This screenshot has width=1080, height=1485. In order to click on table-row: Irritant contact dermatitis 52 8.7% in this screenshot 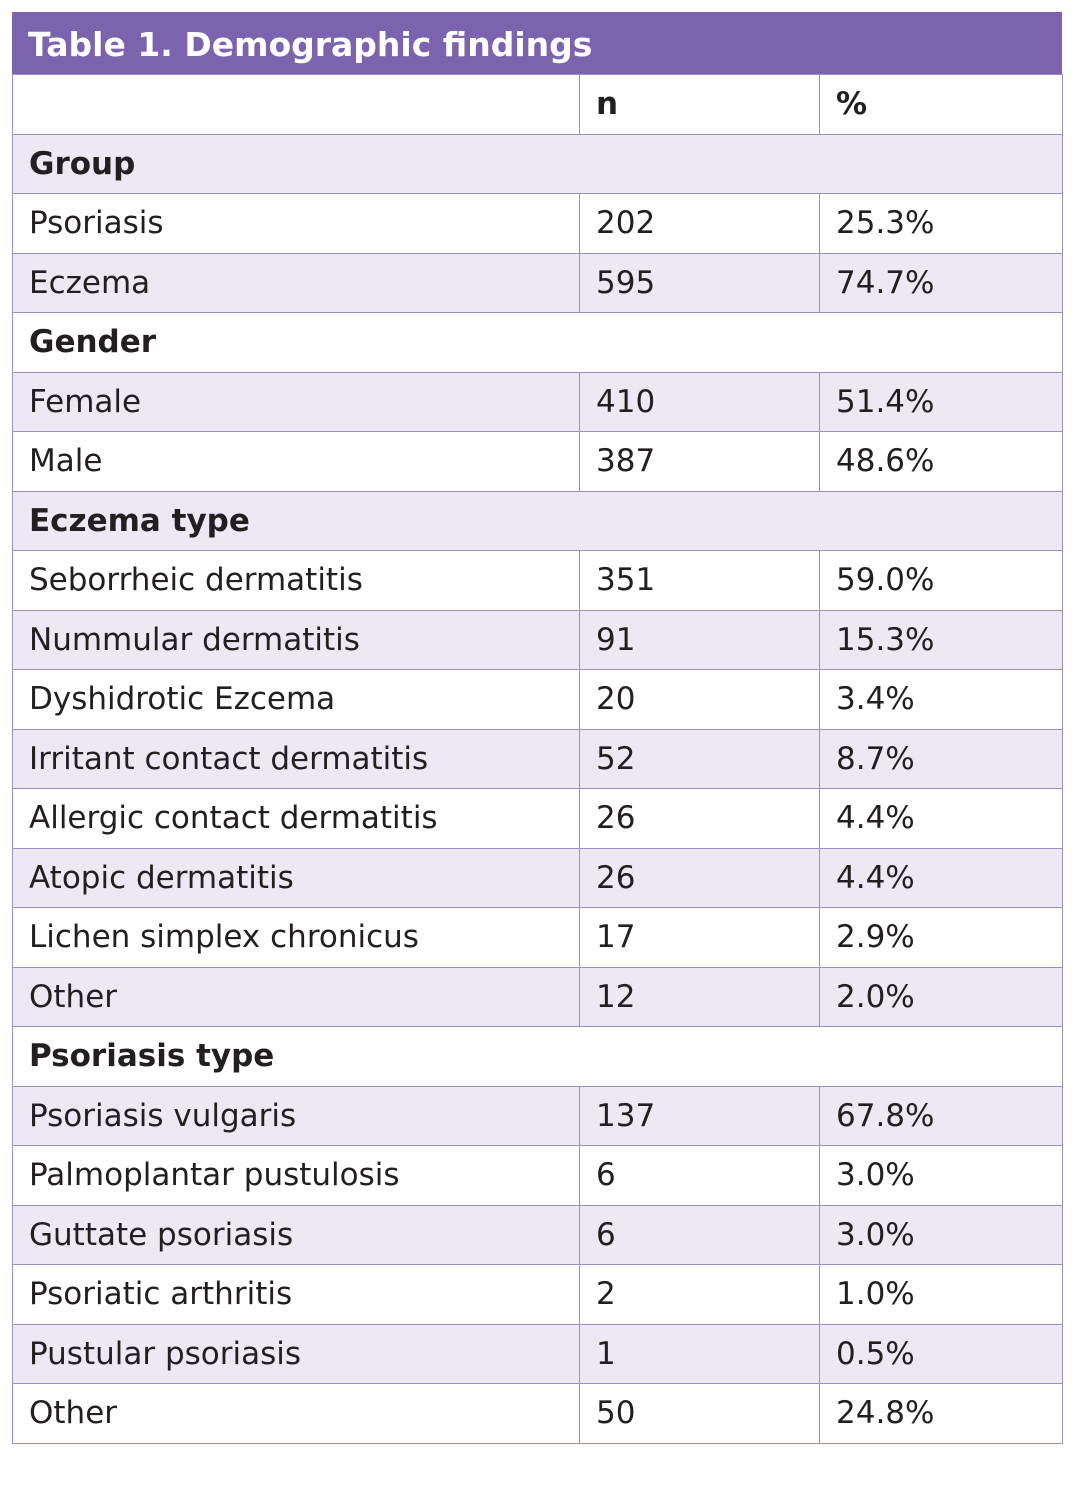, I will do `click(537, 758)`.